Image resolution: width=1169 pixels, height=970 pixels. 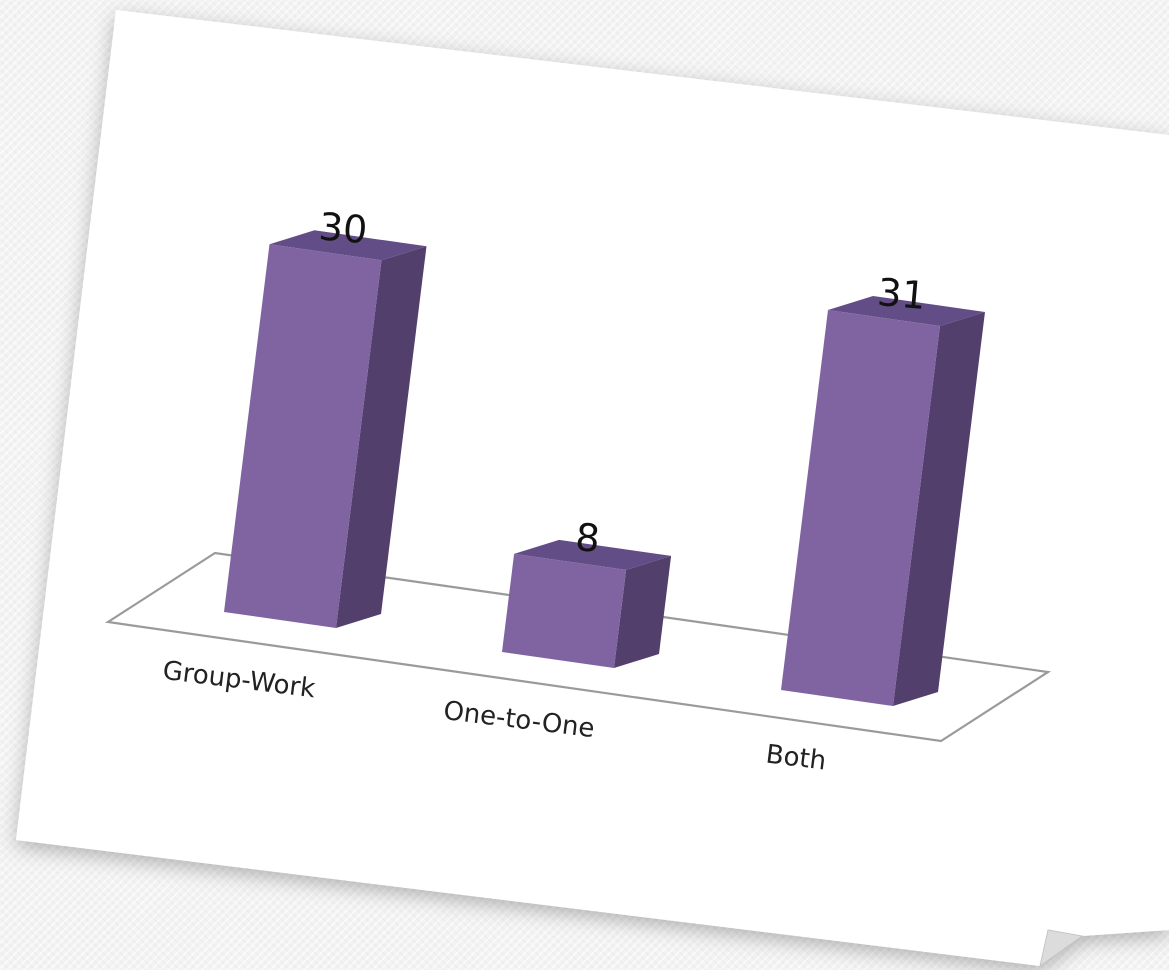 I want to click on bar-value-label: 31, so click(x=902, y=294).